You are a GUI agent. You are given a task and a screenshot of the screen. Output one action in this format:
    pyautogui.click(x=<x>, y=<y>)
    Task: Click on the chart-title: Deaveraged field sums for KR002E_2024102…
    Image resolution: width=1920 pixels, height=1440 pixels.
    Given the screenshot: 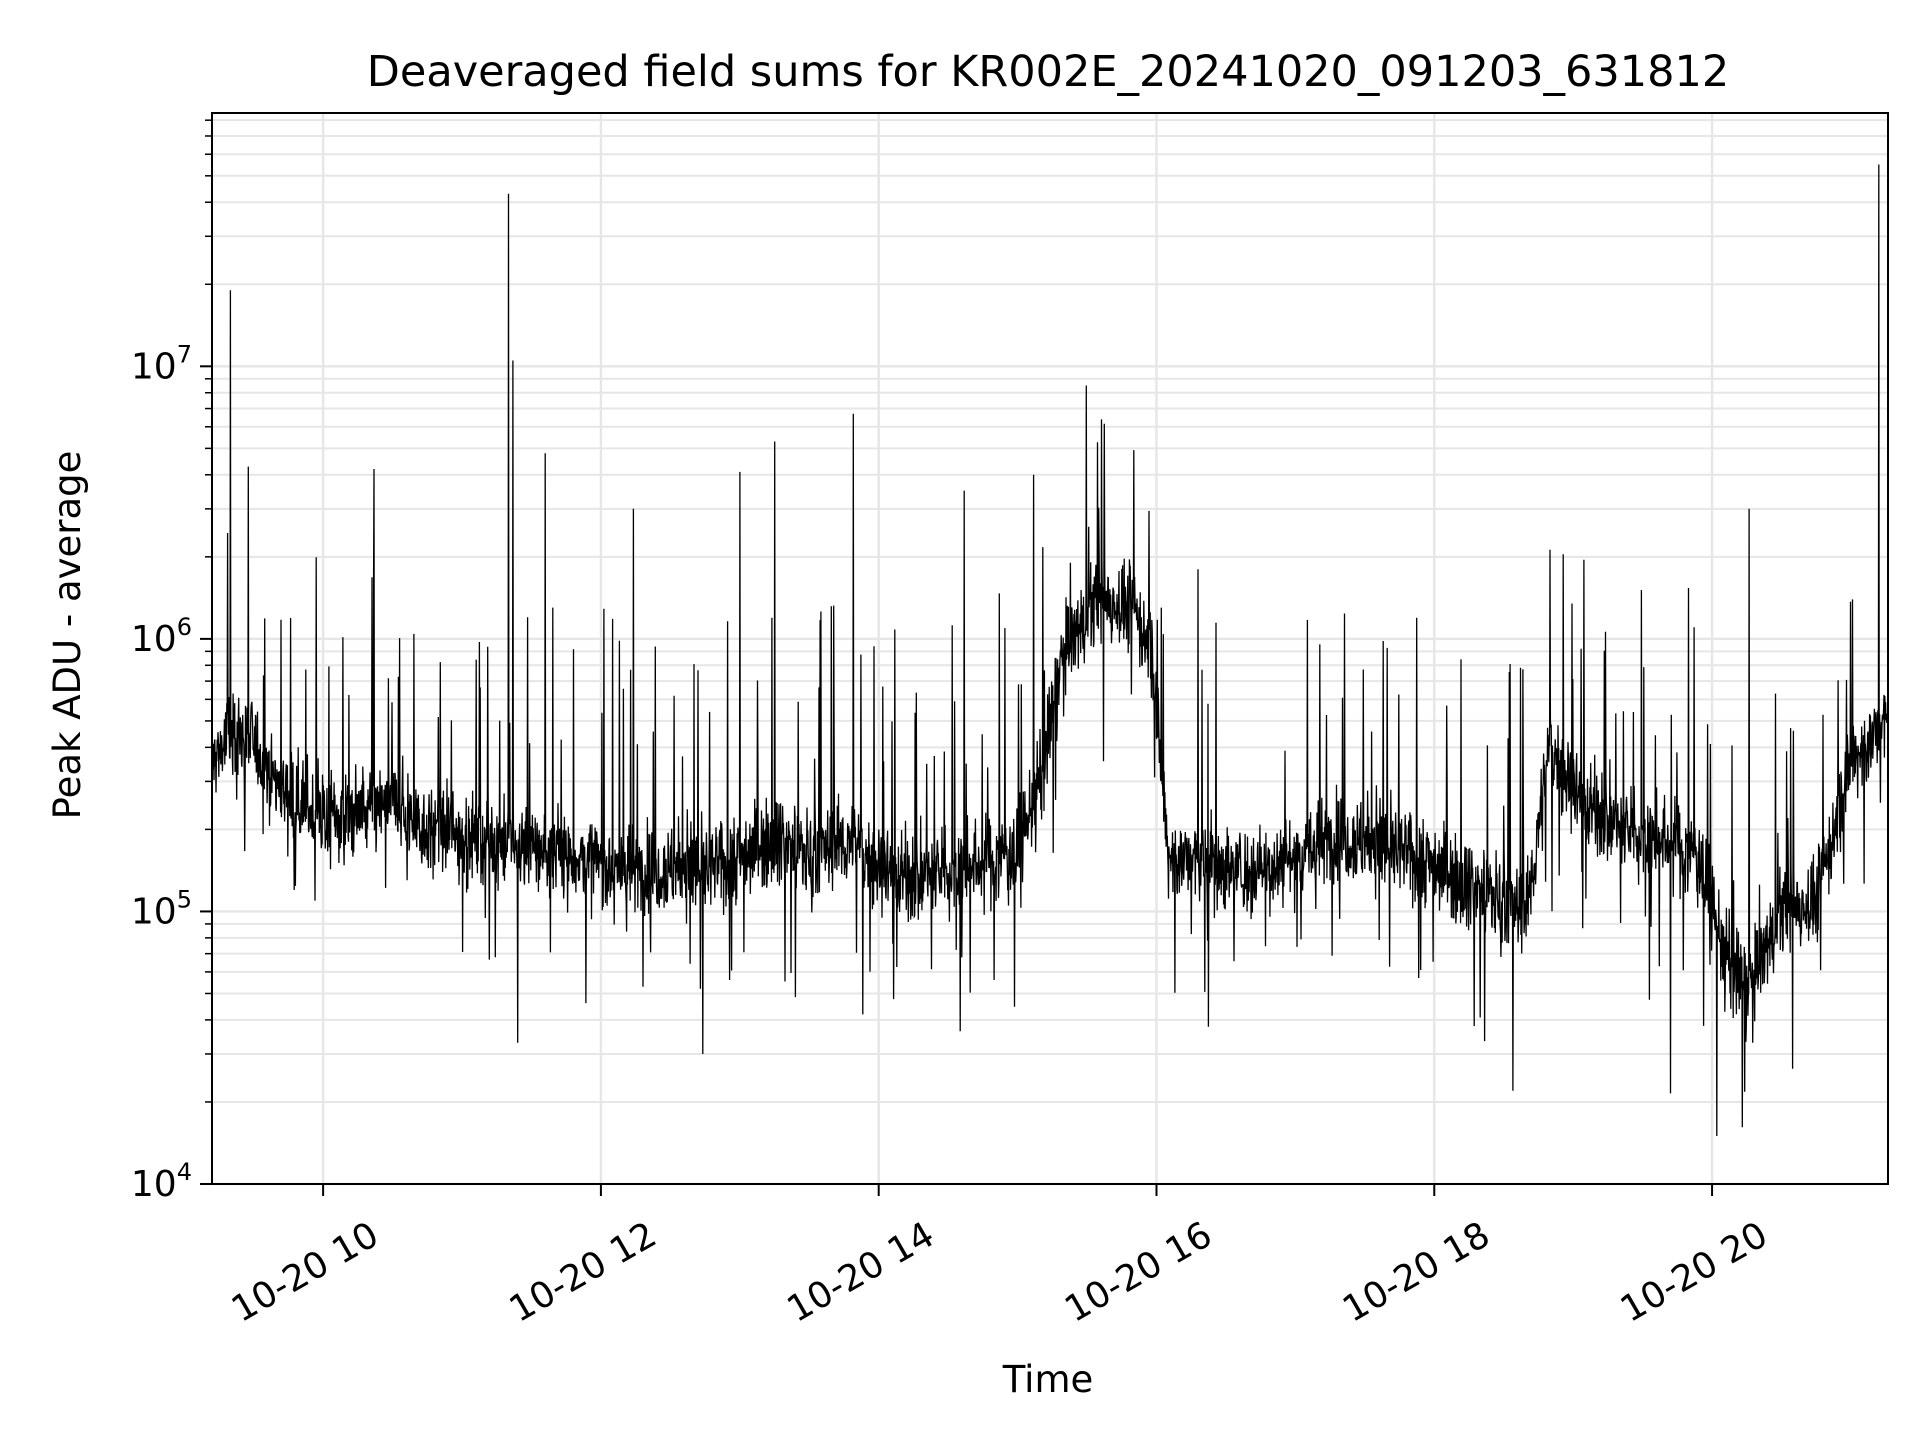 What is the action you would take?
    pyautogui.click(x=1048, y=72)
    